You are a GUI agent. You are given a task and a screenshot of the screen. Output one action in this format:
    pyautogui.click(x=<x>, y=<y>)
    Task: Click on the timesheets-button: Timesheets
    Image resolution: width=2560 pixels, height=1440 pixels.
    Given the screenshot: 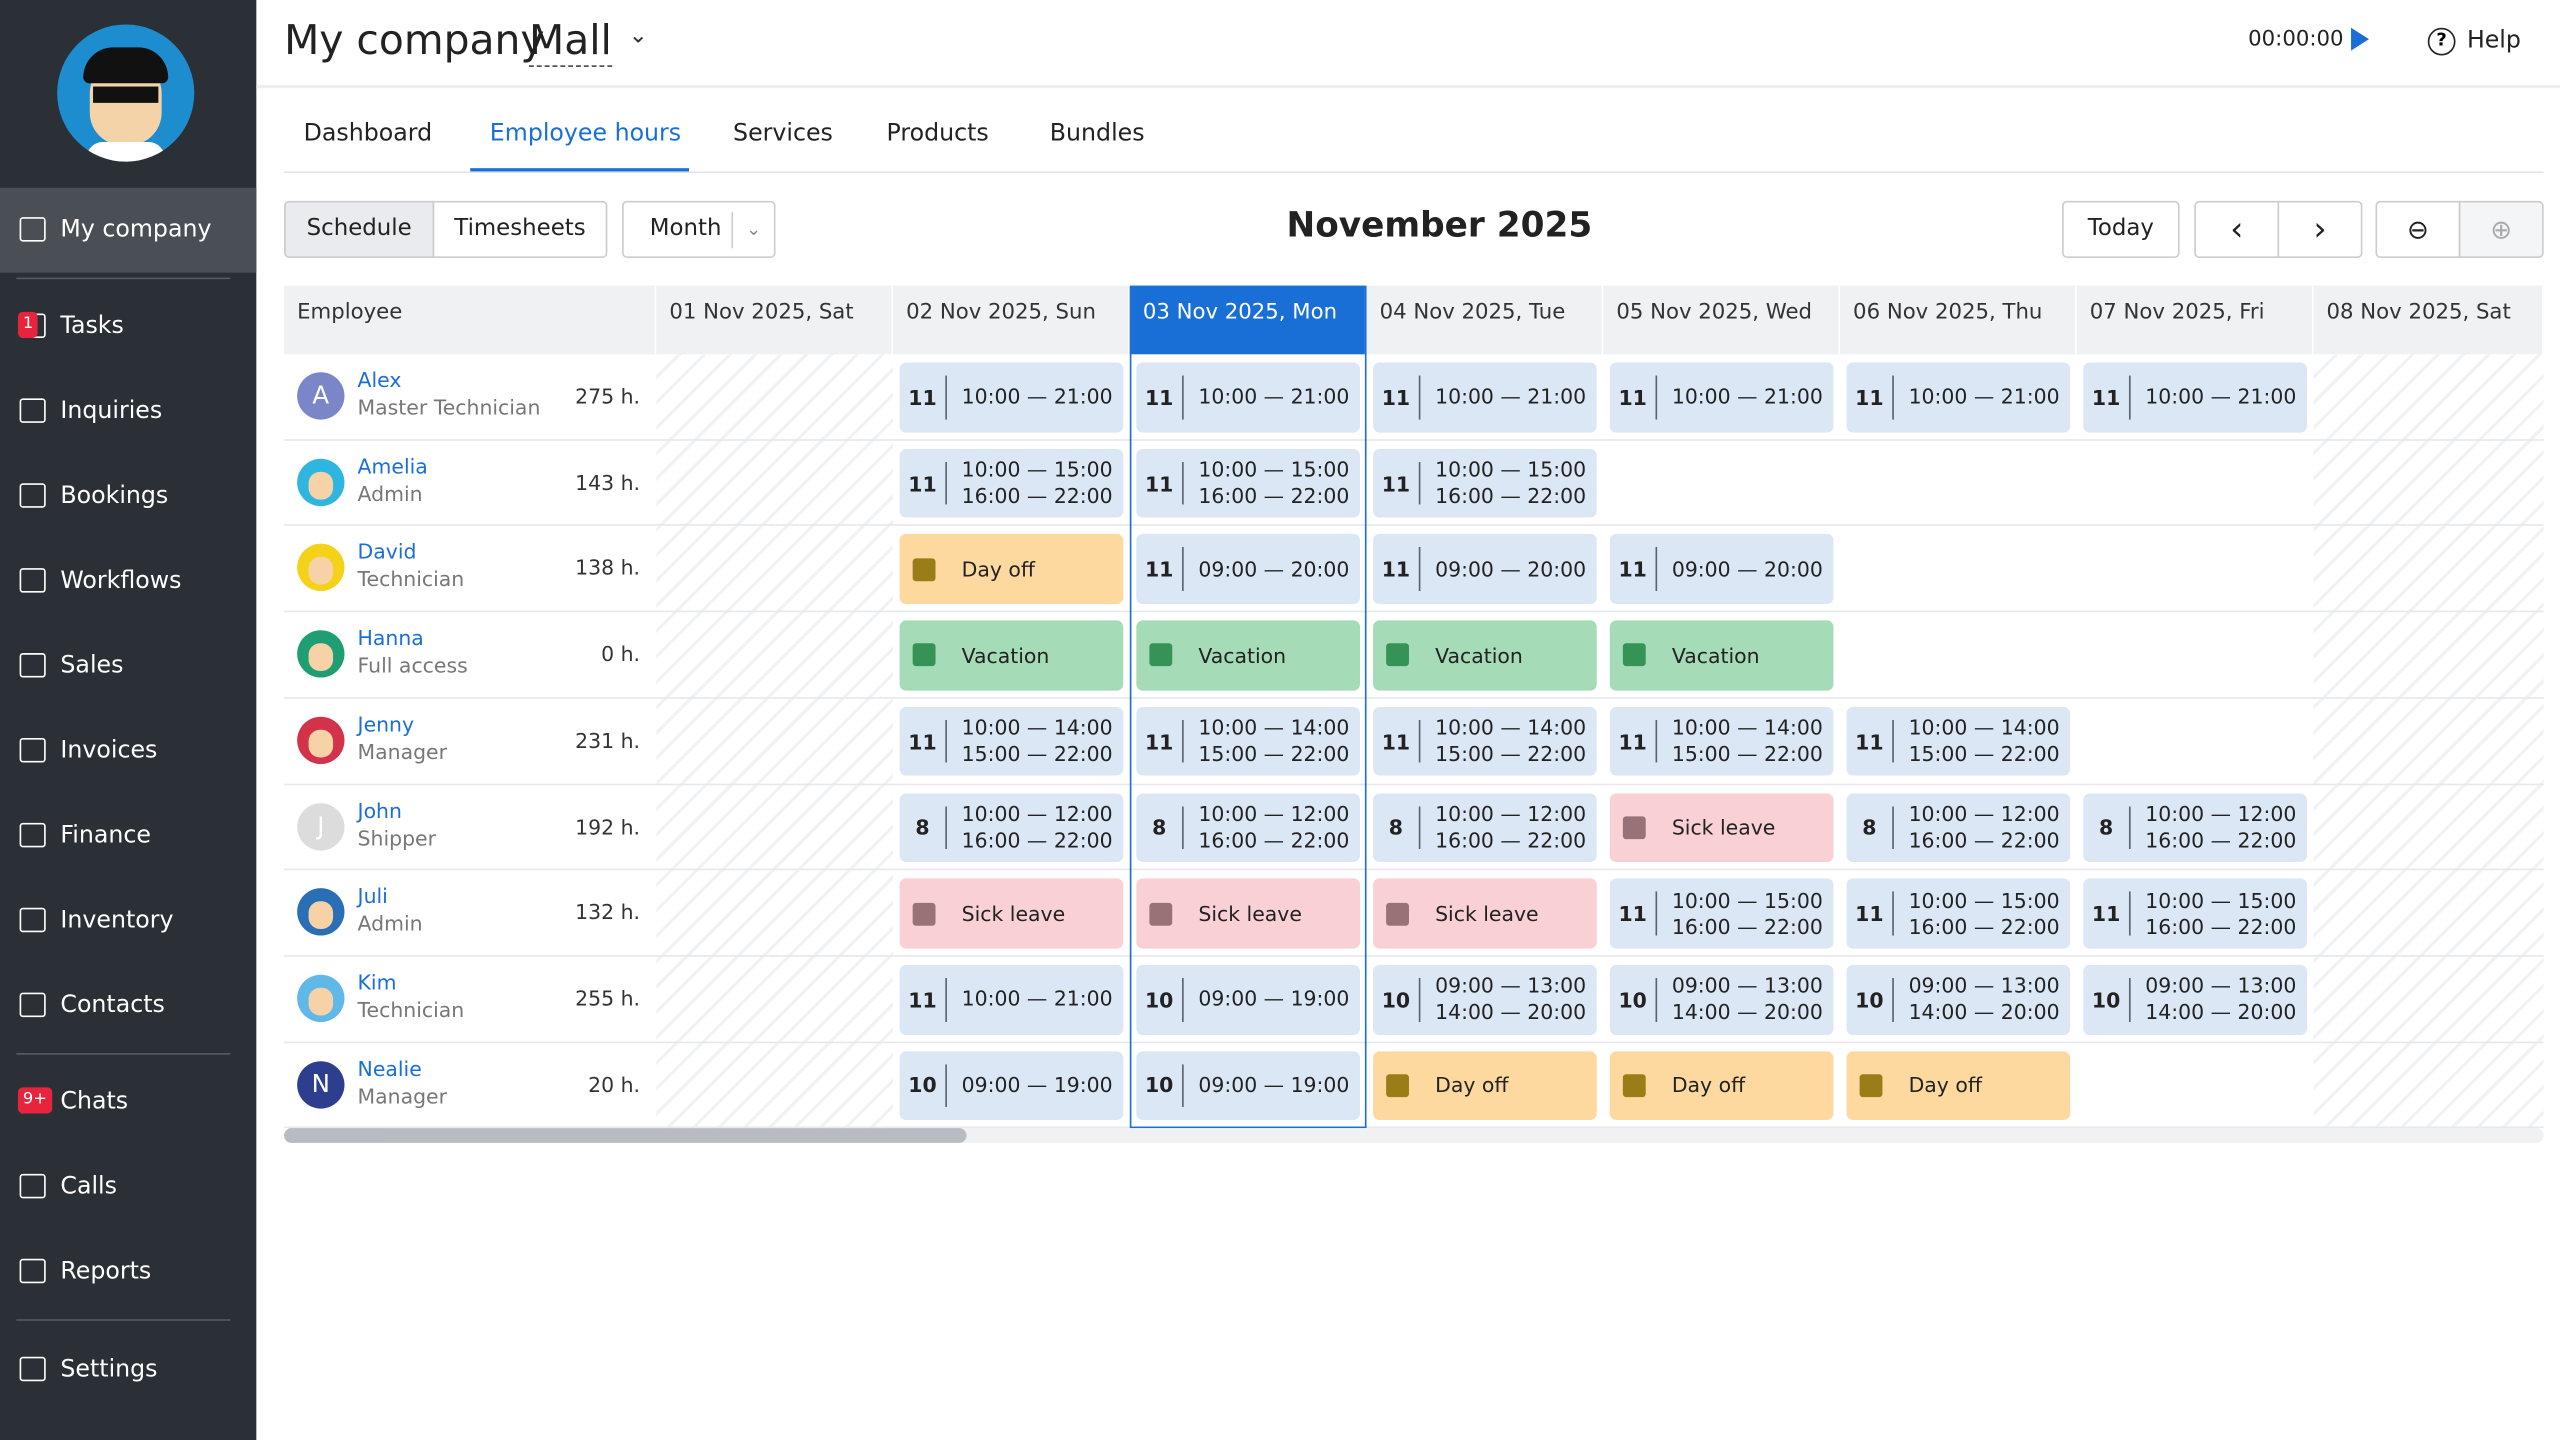 What is the action you would take?
    pyautogui.click(x=520, y=229)
    